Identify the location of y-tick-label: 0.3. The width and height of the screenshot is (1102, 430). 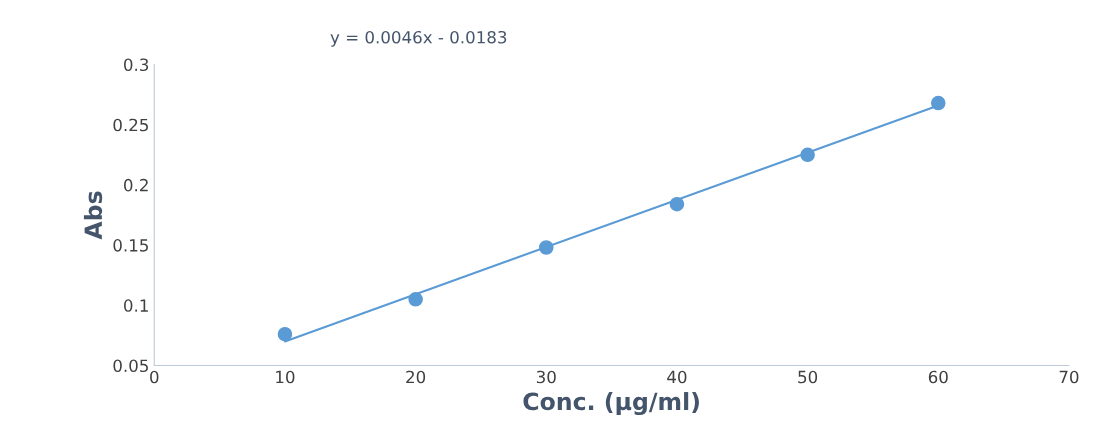
(136, 65).